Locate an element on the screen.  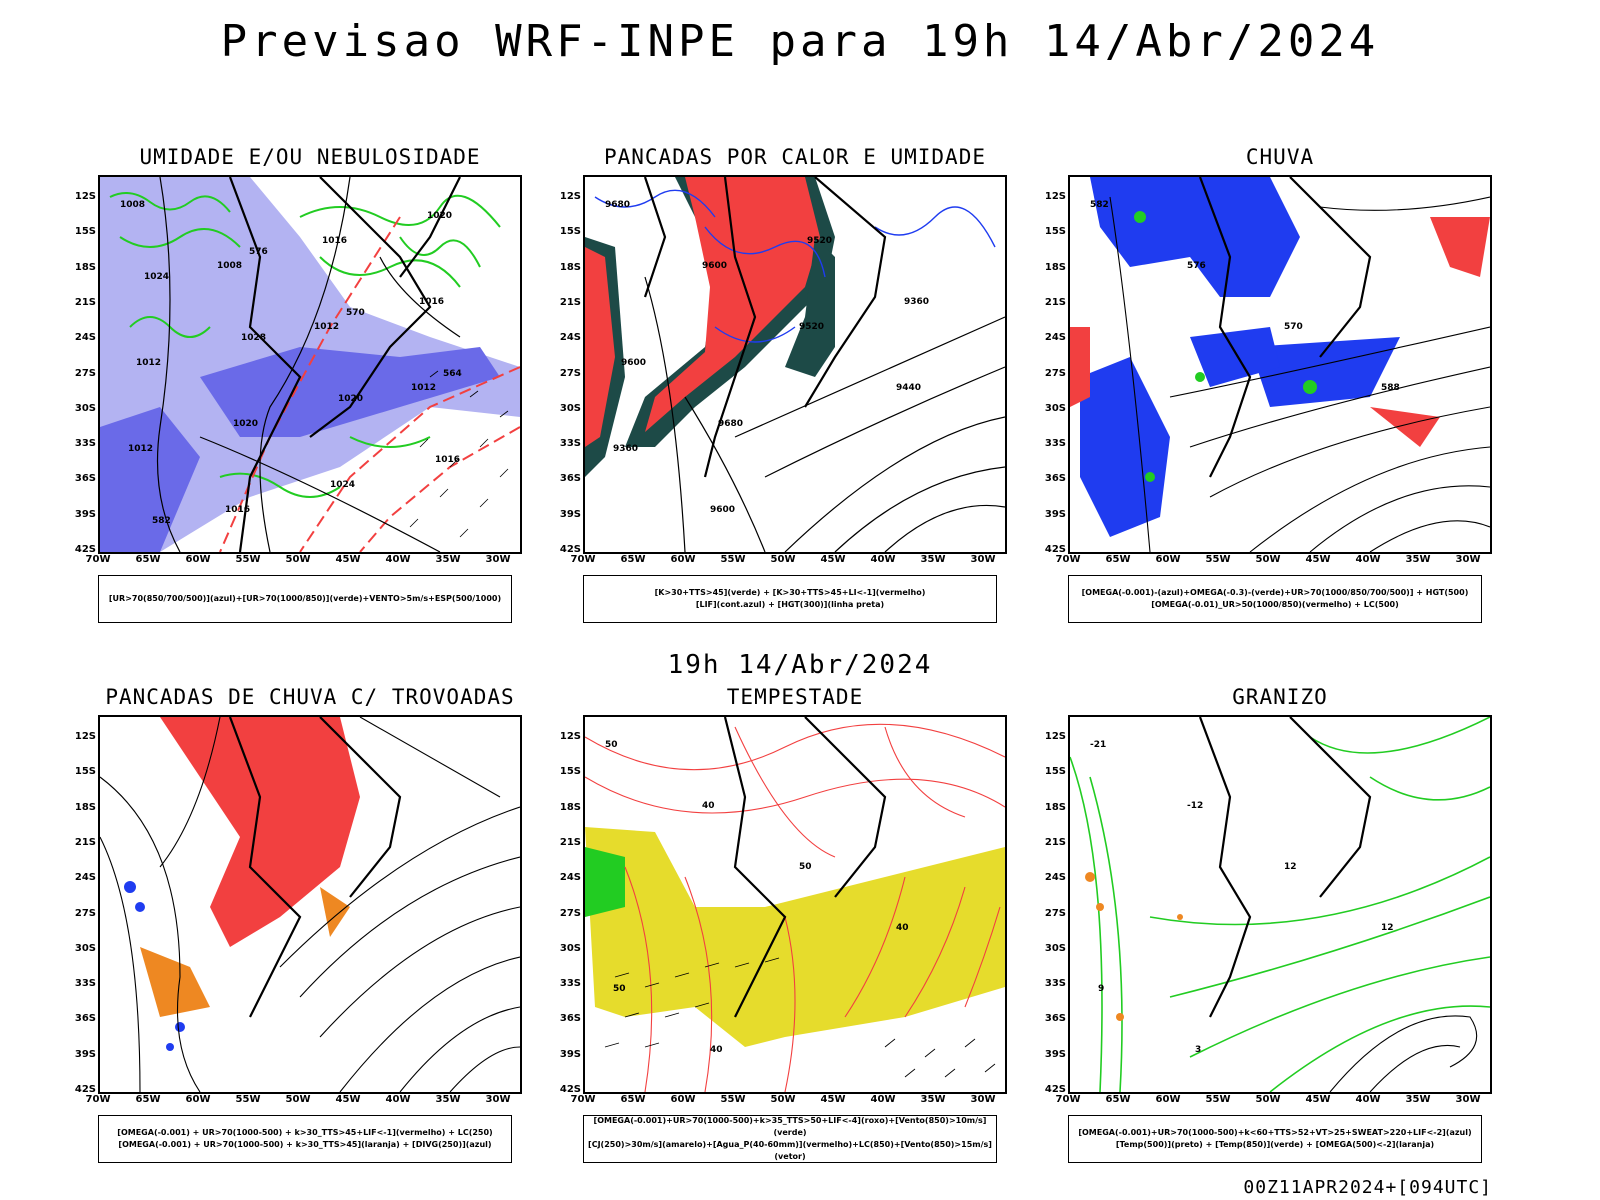
contour-label: 570 is located at coordinates (1293, 327).